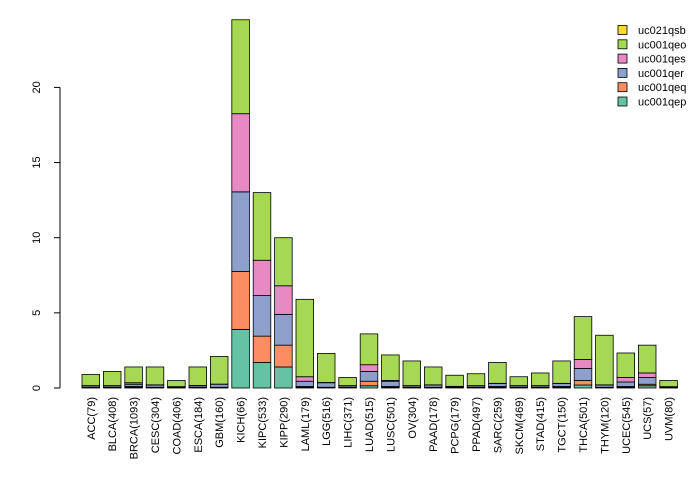 This screenshot has height=480, width=700. Describe the element at coordinates (563, 425) in the screenshot. I see `x-tick-label: TGCT(150)` at that location.